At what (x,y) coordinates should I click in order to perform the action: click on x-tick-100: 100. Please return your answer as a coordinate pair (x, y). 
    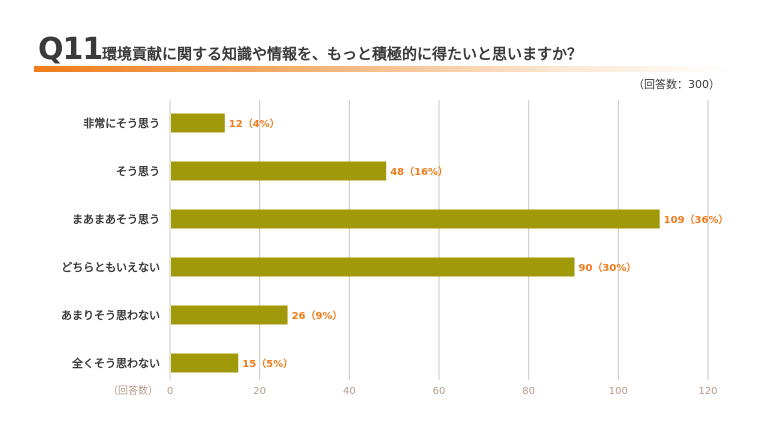
    Looking at the image, I should click on (618, 391).